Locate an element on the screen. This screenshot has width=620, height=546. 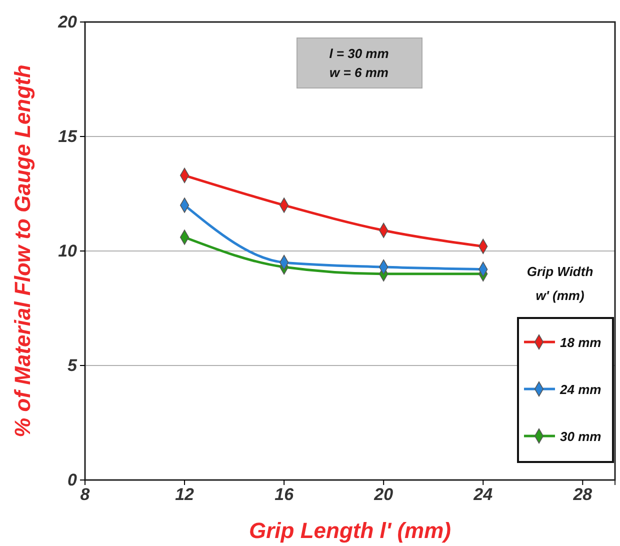
x-tick-label: 12 is located at coordinates (185, 494).